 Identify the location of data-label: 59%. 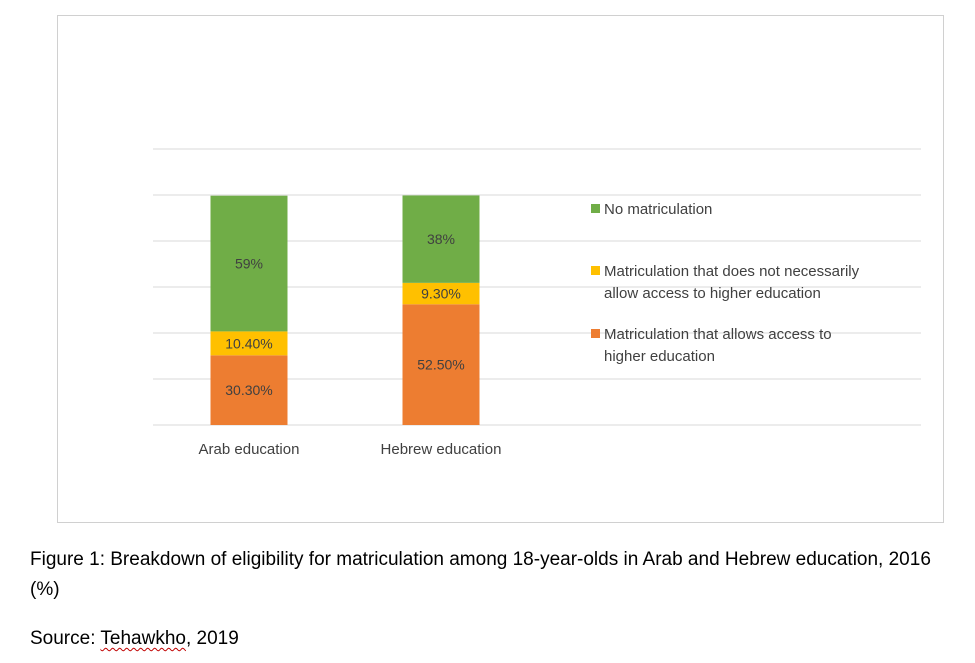
(249, 264).